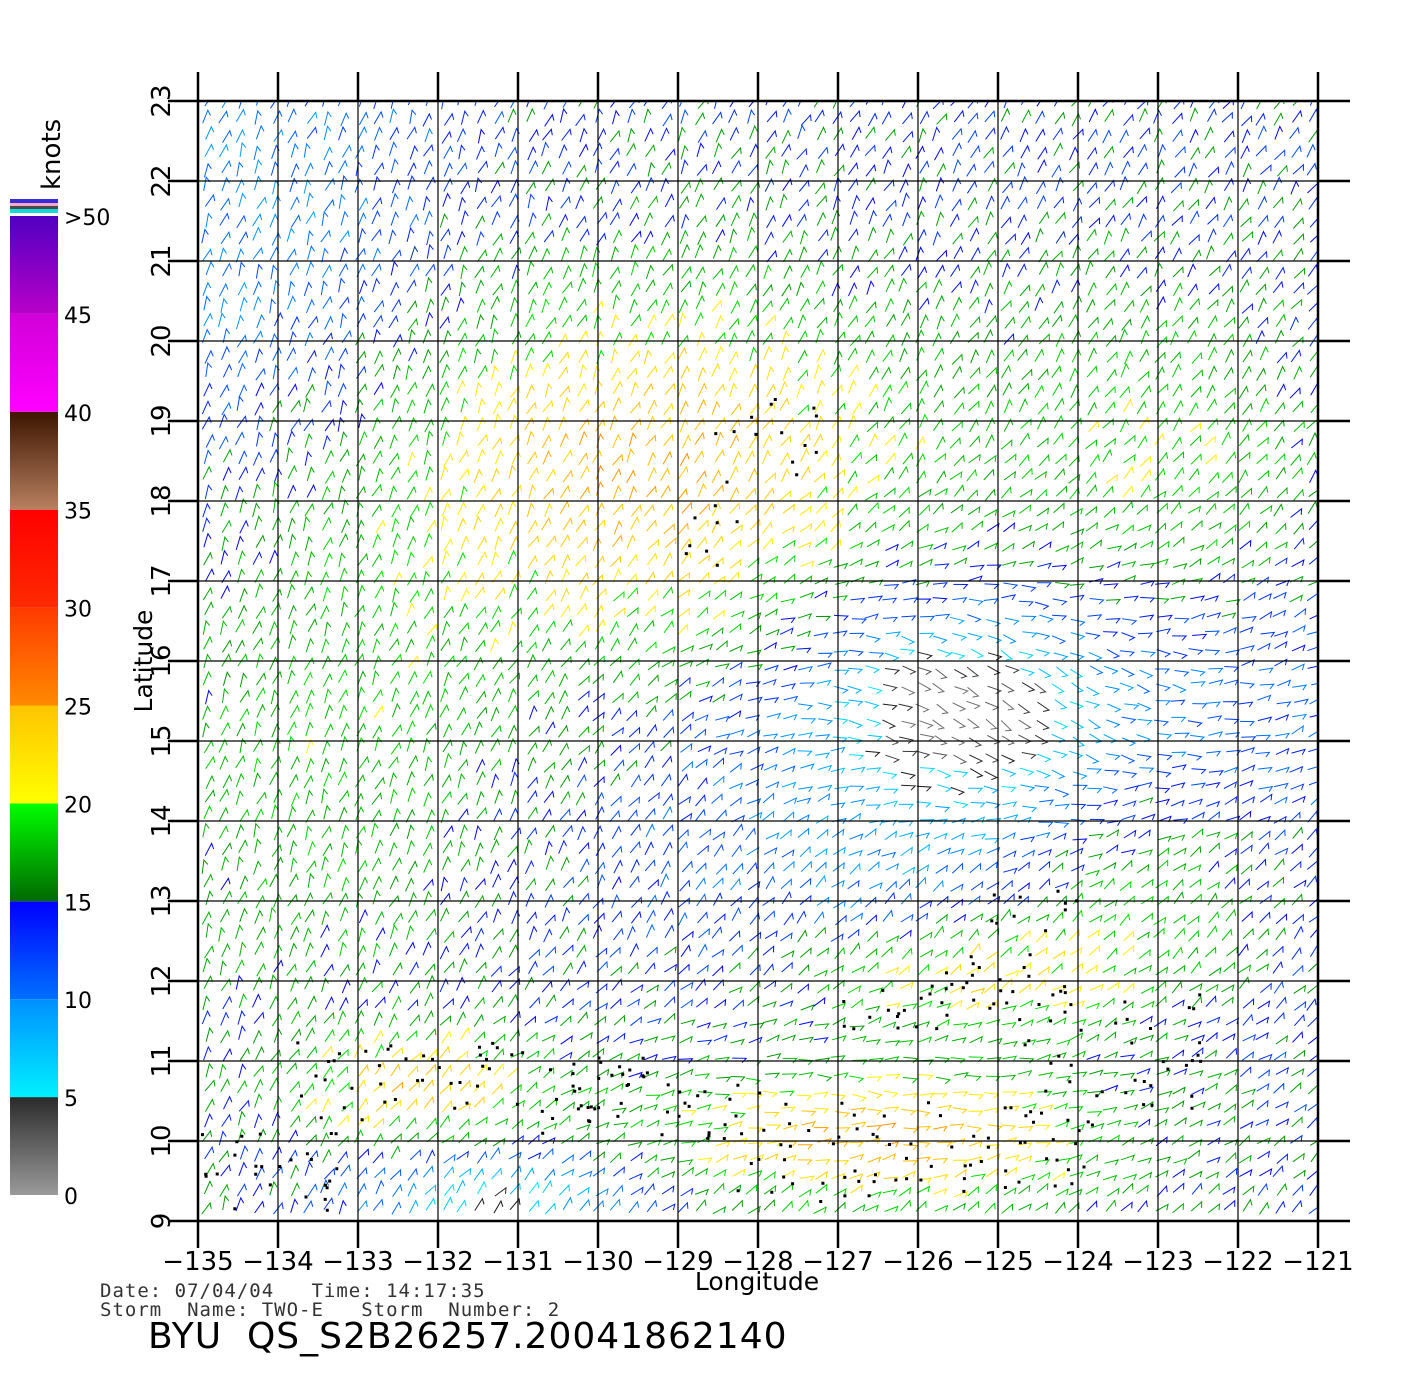  What do you see at coordinates (143, 661) in the screenshot?
I see `y-axis-label: Latitude` at bounding box center [143, 661].